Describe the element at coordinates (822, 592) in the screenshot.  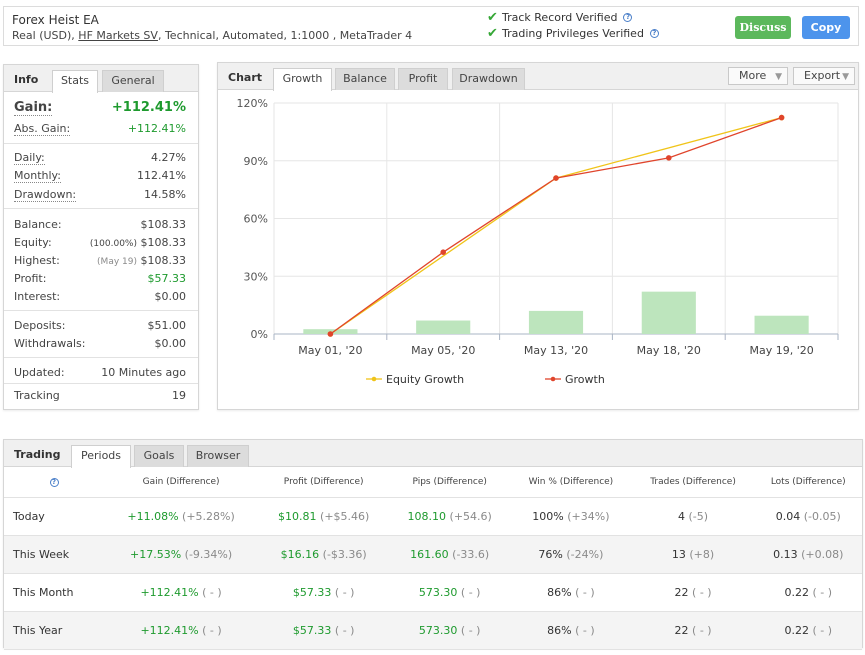
I see `lots-difference: ( - )` at that location.